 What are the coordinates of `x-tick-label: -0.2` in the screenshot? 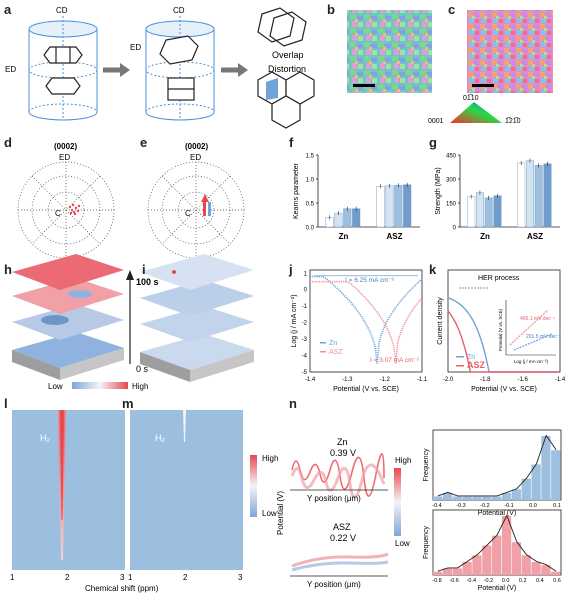 It's located at (488, 581).